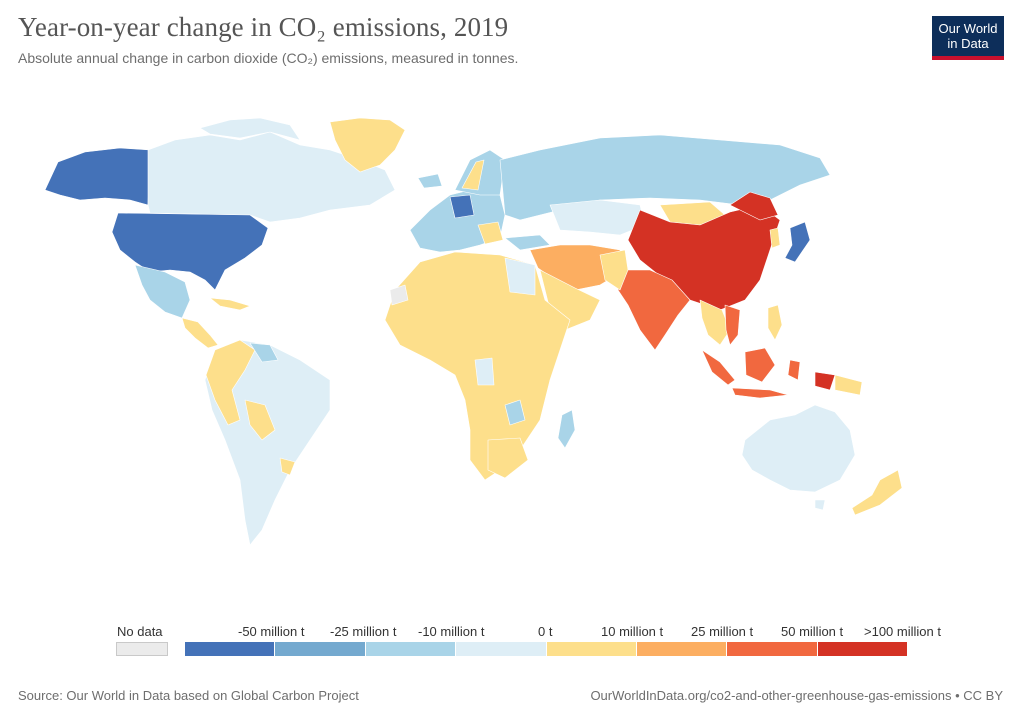 This screenshot has height=722, width=1023. Describe the element at coordinates (473, 175) in the screenshot. I see `region-norway-sweden` at that location.